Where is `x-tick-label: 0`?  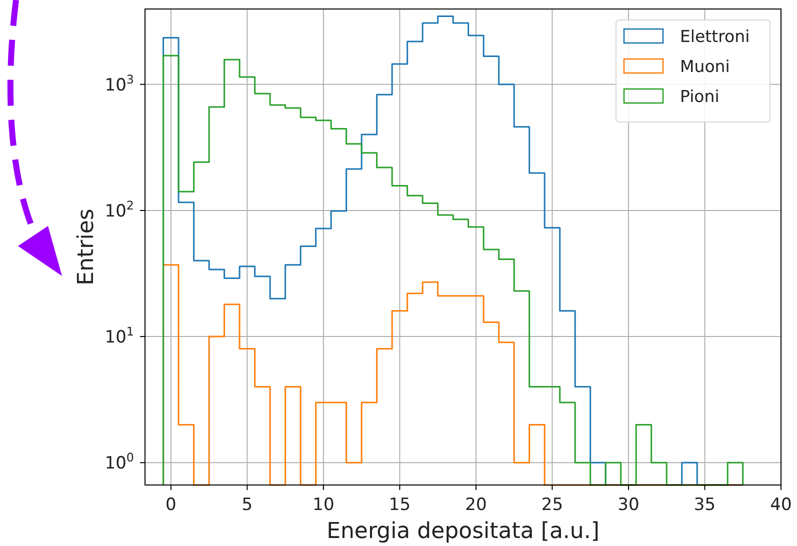 x-tick-label: 0 is located at coordinates (171, 505).